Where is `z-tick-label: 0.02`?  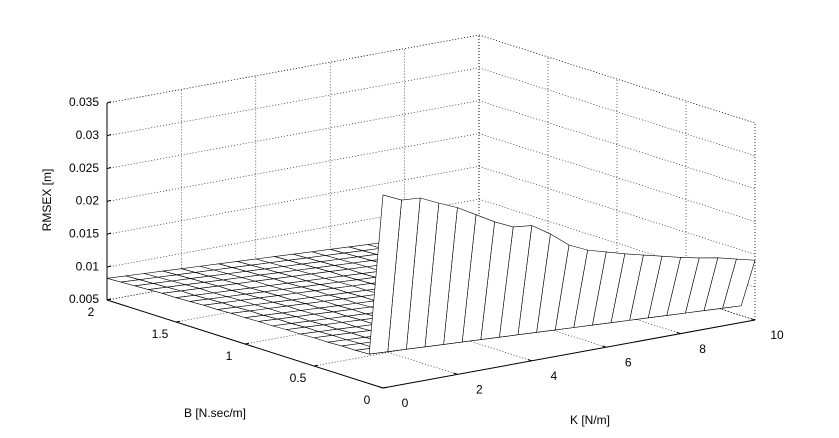 z-tick-label: 0.02 is located at coordinates (88, 201).